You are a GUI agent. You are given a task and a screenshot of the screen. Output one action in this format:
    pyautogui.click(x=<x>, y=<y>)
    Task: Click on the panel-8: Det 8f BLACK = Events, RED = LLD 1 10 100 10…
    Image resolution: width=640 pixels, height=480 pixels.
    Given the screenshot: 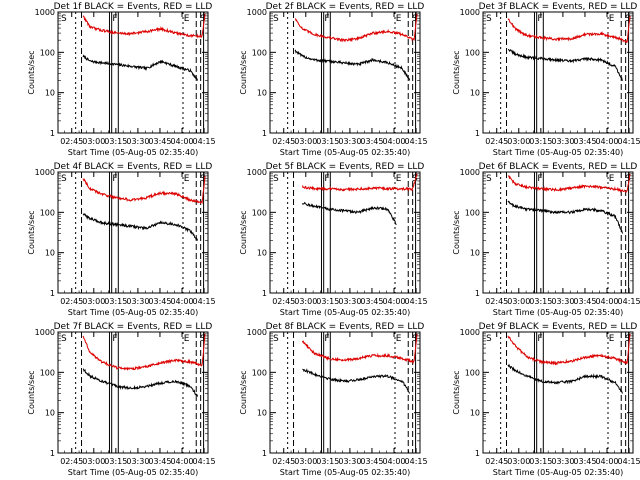 What is the action you would take?
    pyautogui.click(x=333, y=399)
    